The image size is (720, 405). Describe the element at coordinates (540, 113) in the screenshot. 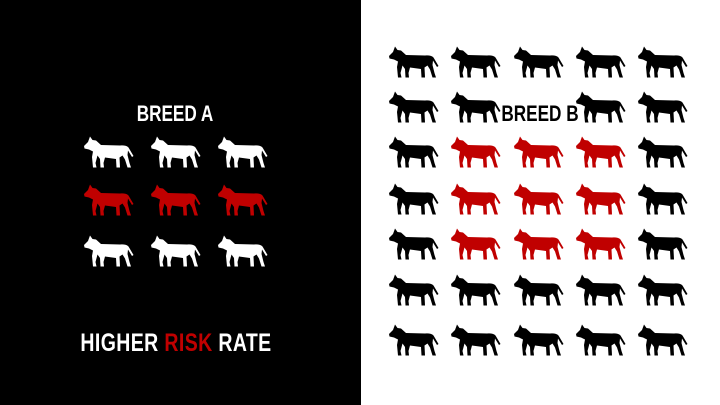

I see `breed-b-title: BREED B` at that location.